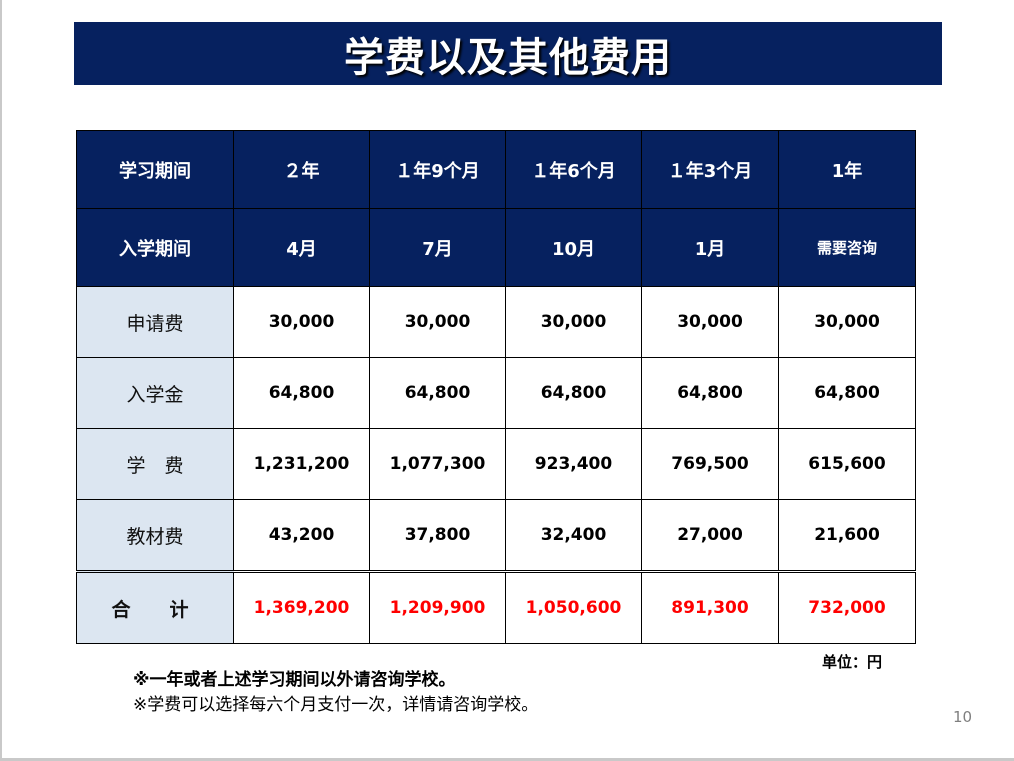 The image size is (1014, 761). I want to click on currency-unit-note: 单位：円, so click(852, 662).